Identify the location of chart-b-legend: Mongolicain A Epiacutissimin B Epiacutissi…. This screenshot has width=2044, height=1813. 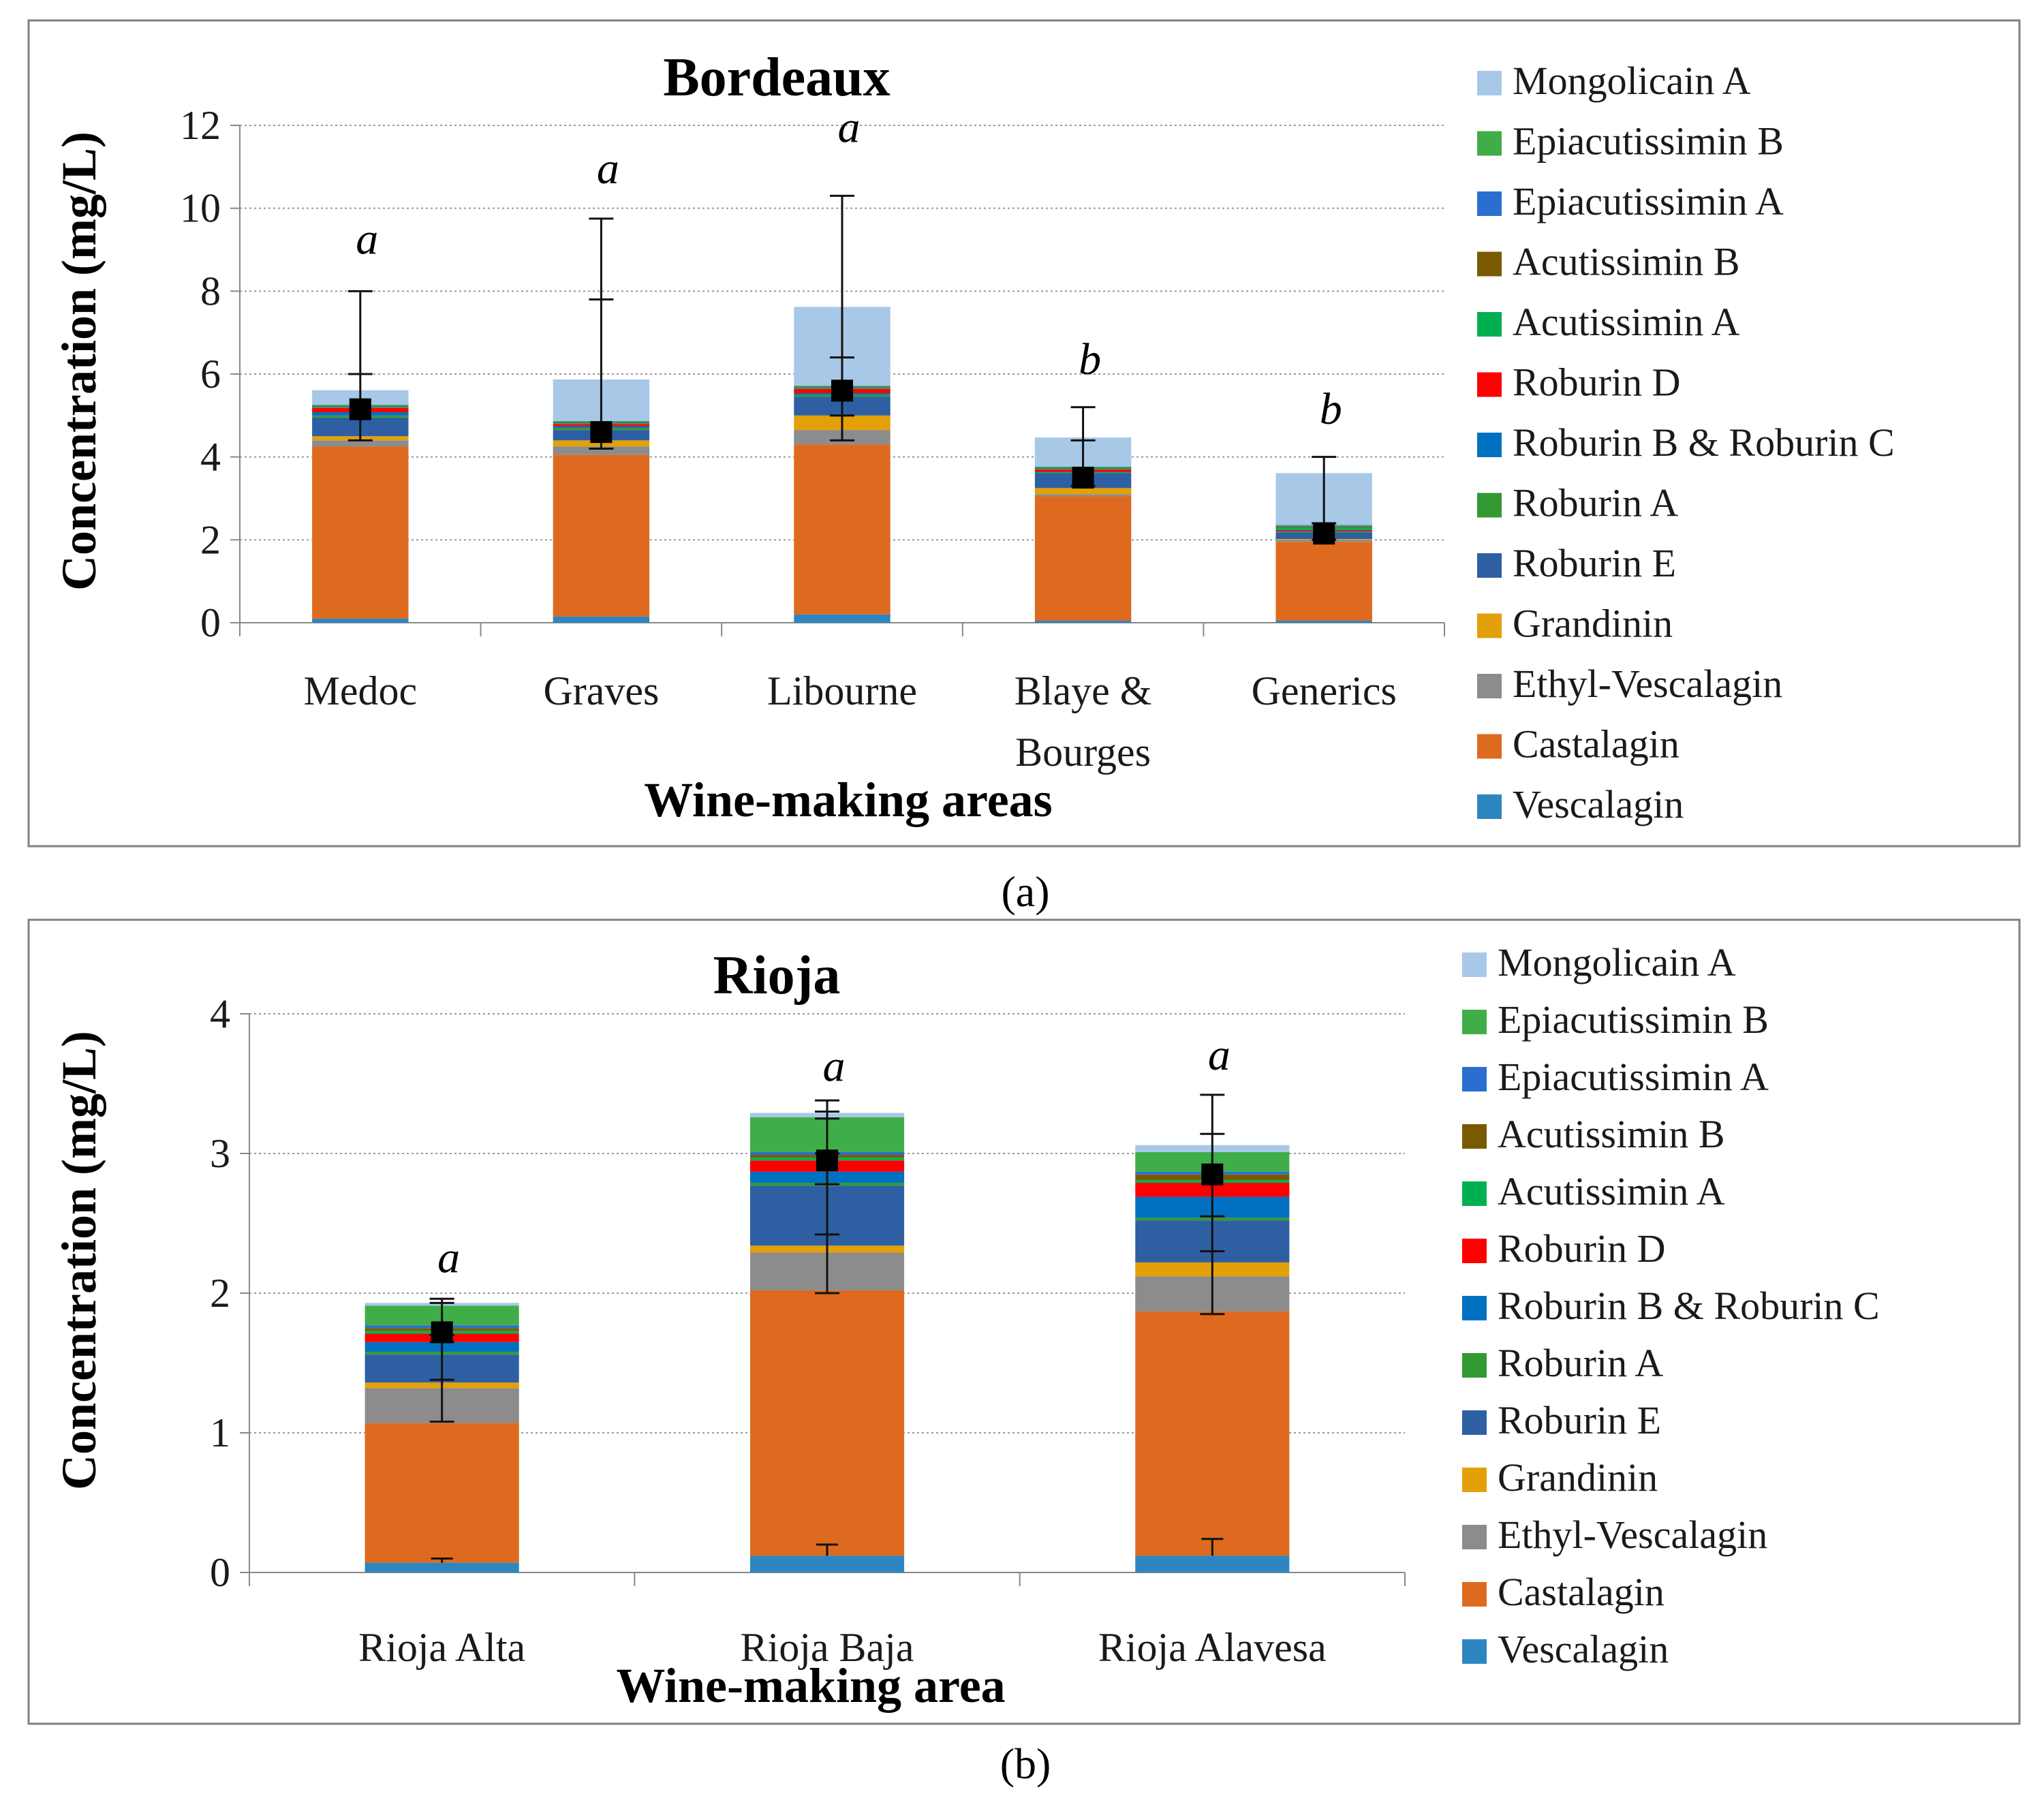
(1671, 1305).